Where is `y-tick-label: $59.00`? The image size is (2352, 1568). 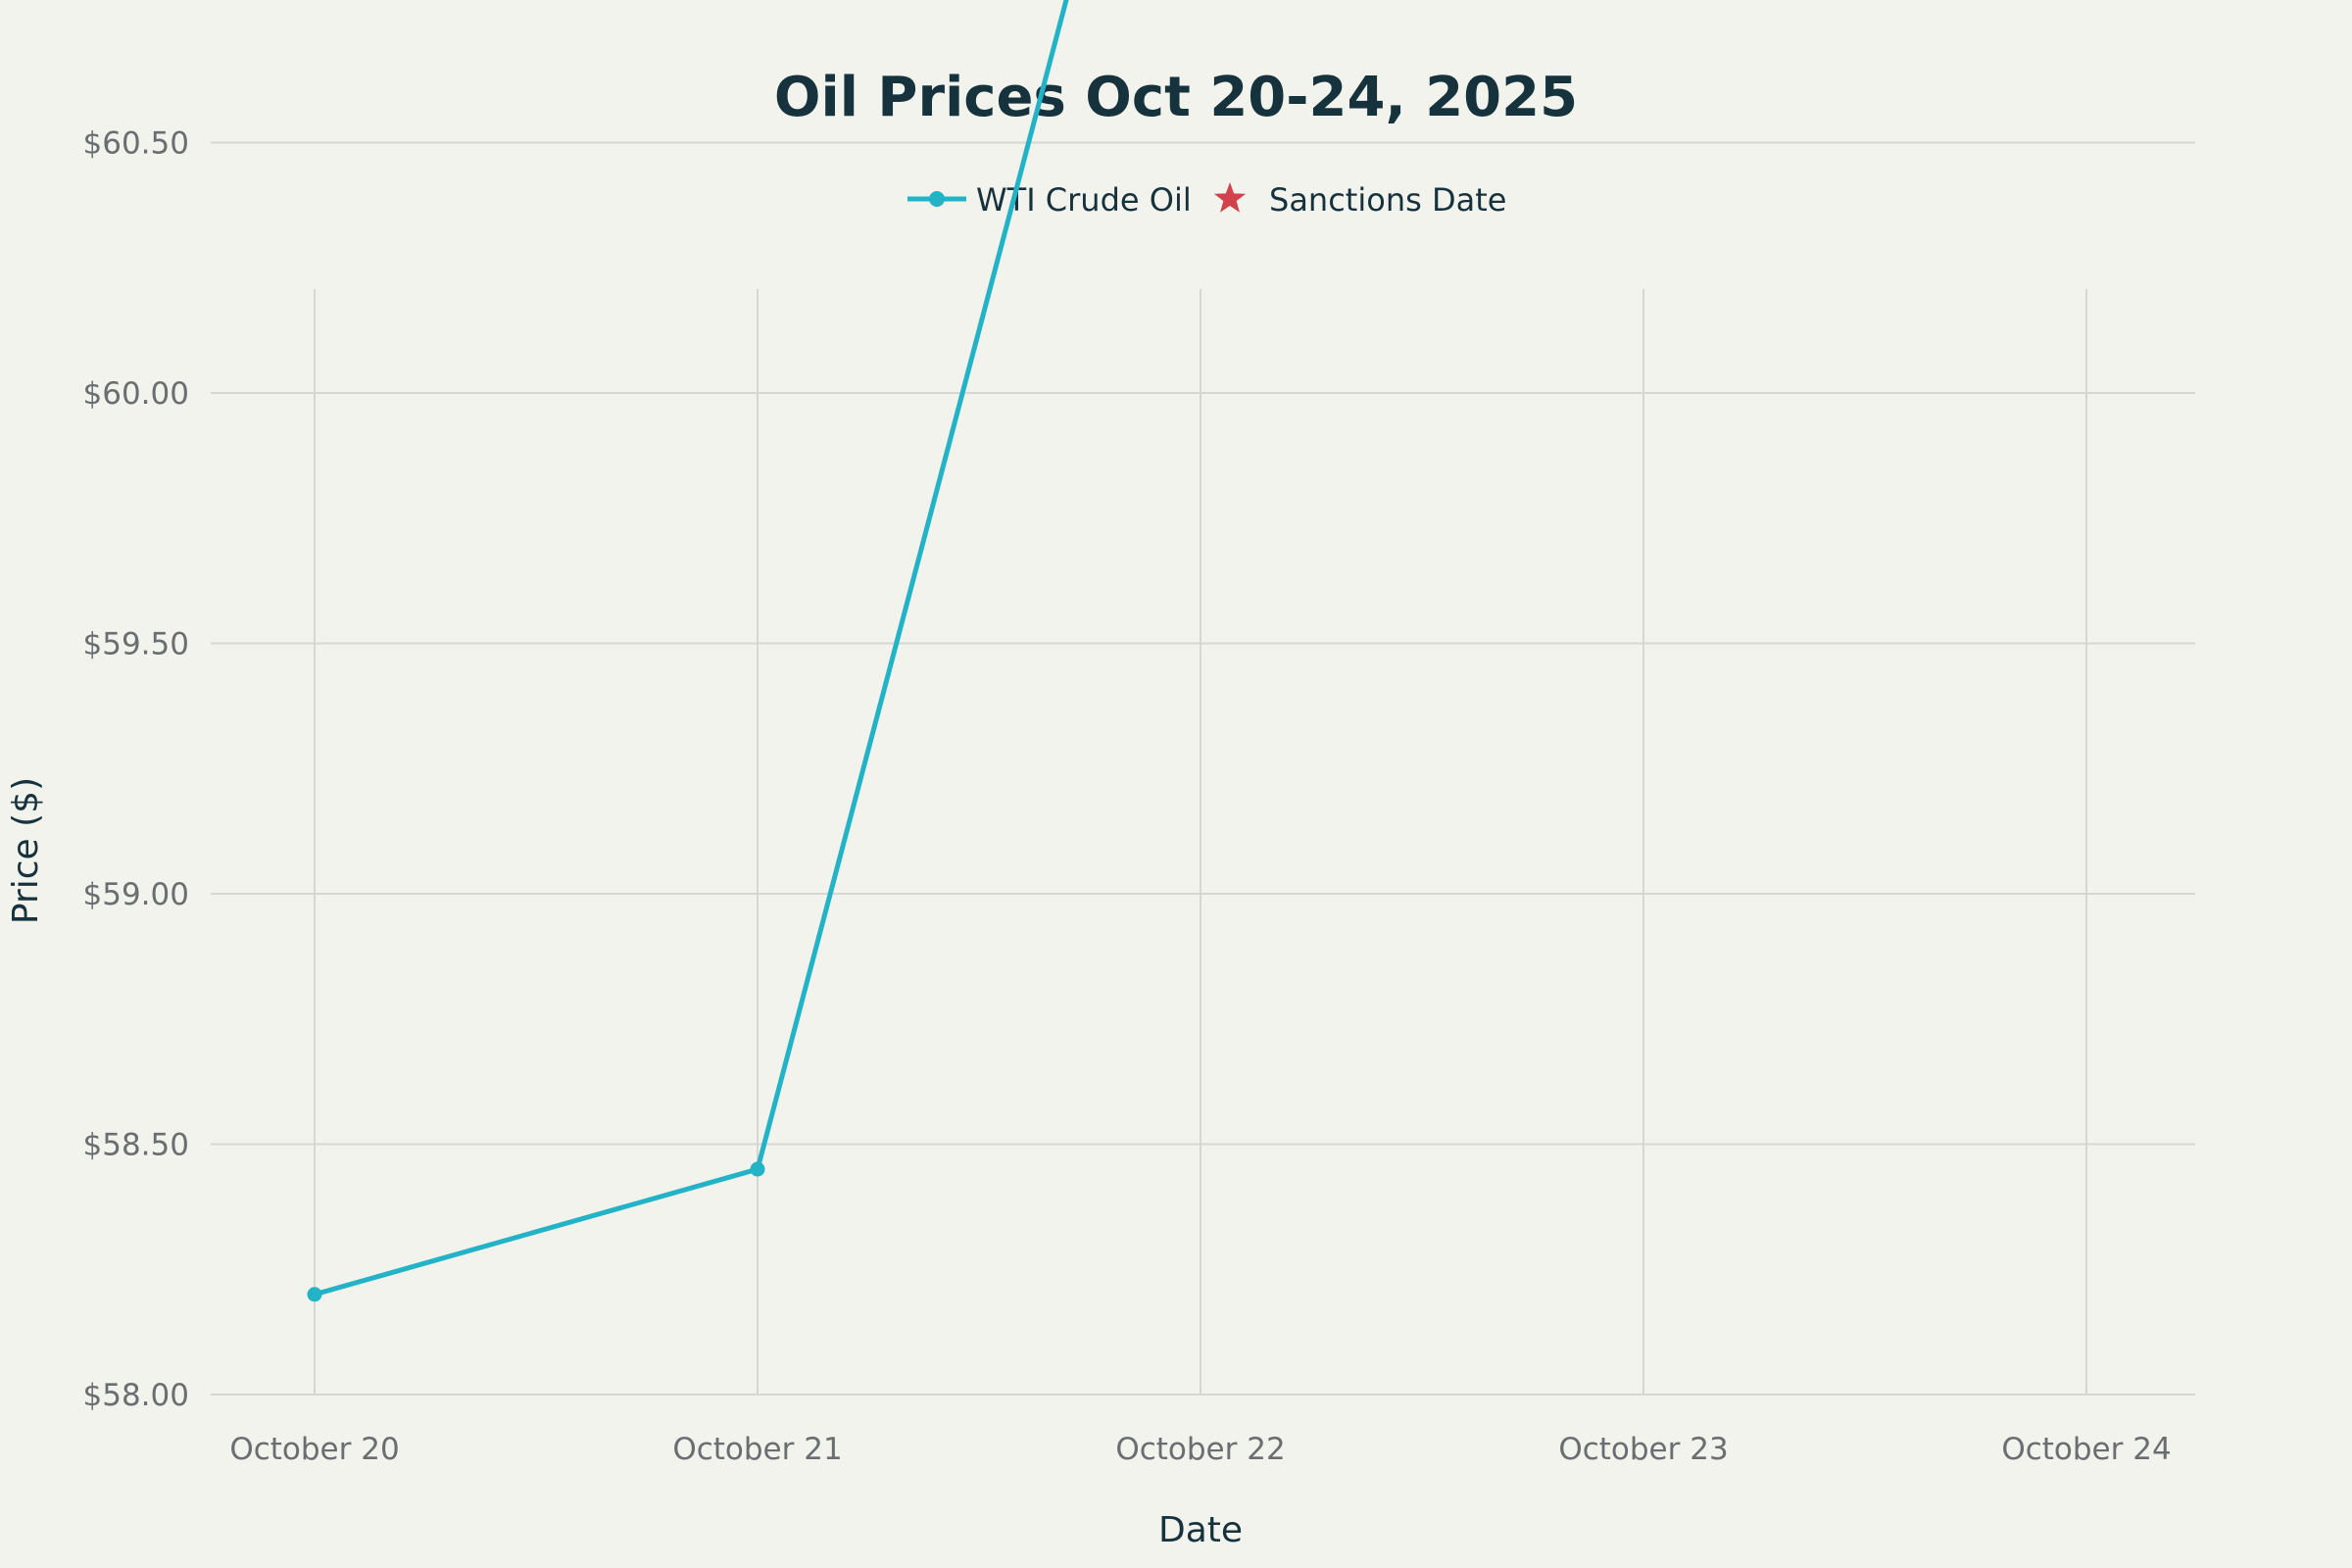 y-tick-label: $59.00 is located at coordinates (136, 894).